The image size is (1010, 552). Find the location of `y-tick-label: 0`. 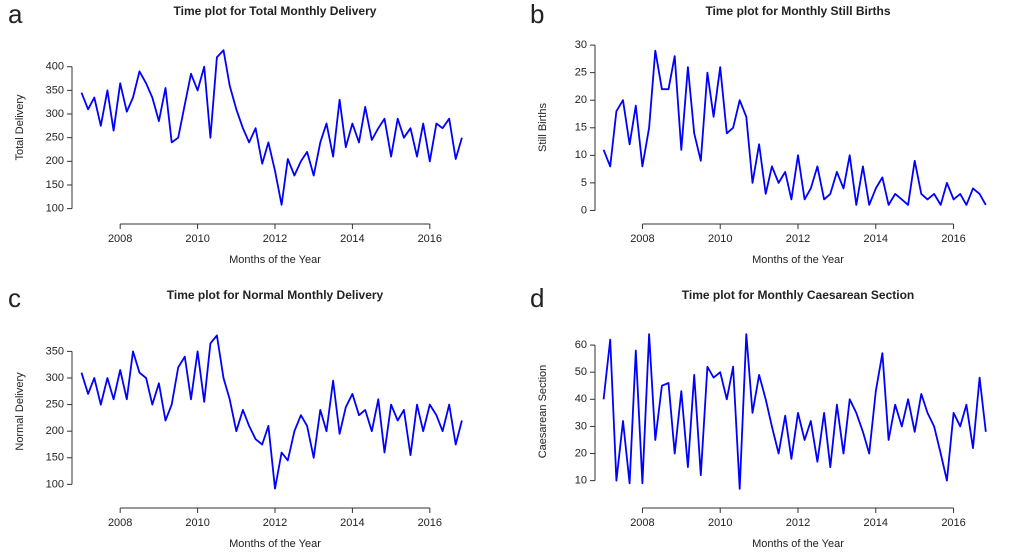

y-tick-label: 0 is located at coordinates (584, 210).